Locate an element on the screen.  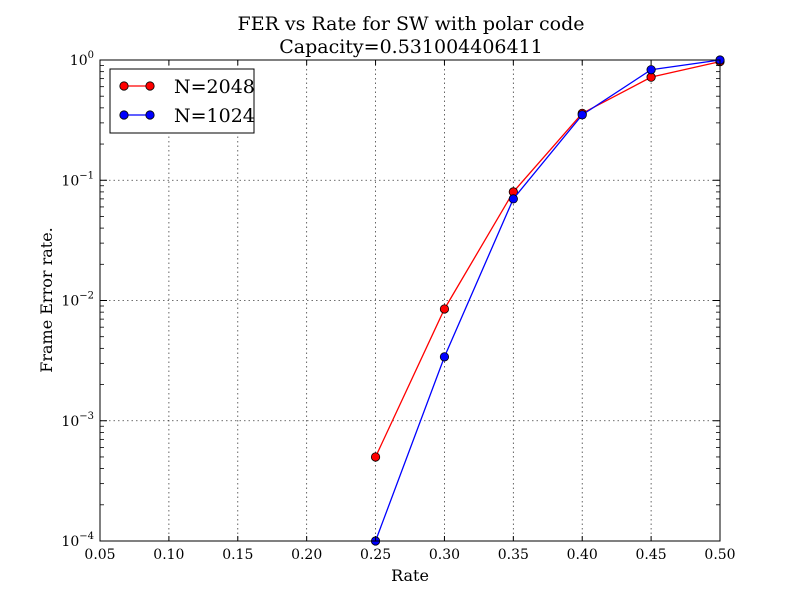
x-tick-label: 0.15 is located at coordinates (237, 555).